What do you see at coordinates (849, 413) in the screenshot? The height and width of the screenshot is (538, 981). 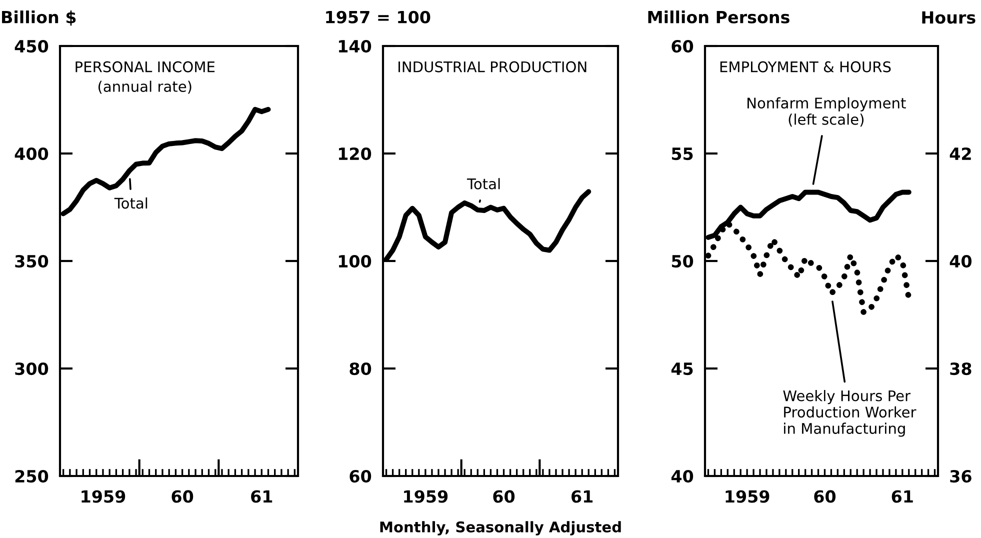 I see `text: Weekly Hours Per Production Worker in Manufacturing` at bounding box center [849, 413].